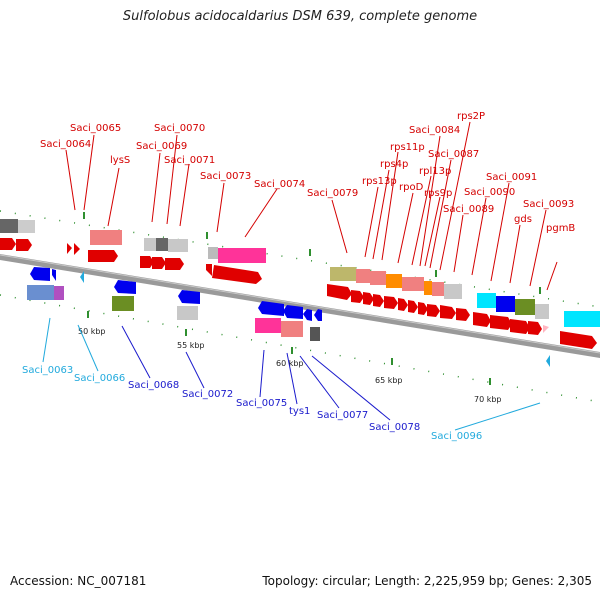 The height and width of the screenshot is (600, 600). Describe the element at coordinates (394, 427) in the screenshot. I see `gene-label: Saci_0078` at that location.